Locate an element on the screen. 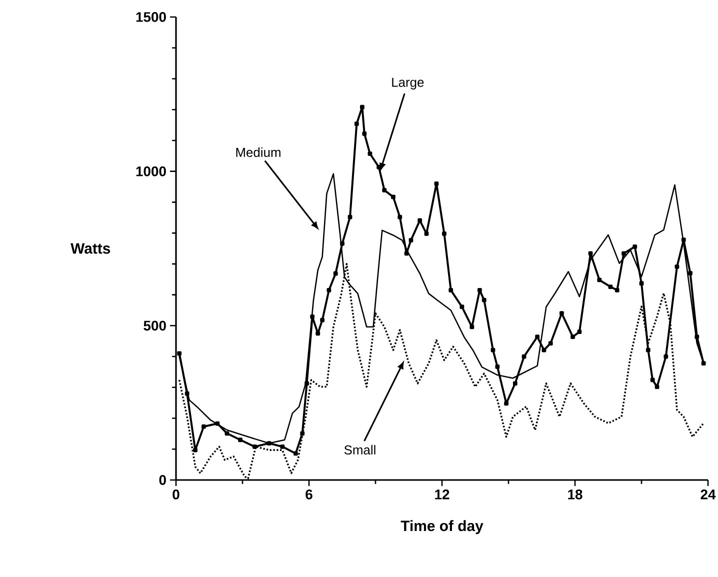 This screenshot has width=718, height=577. y-tick-label: 0 is located at coordinates (162, 480).